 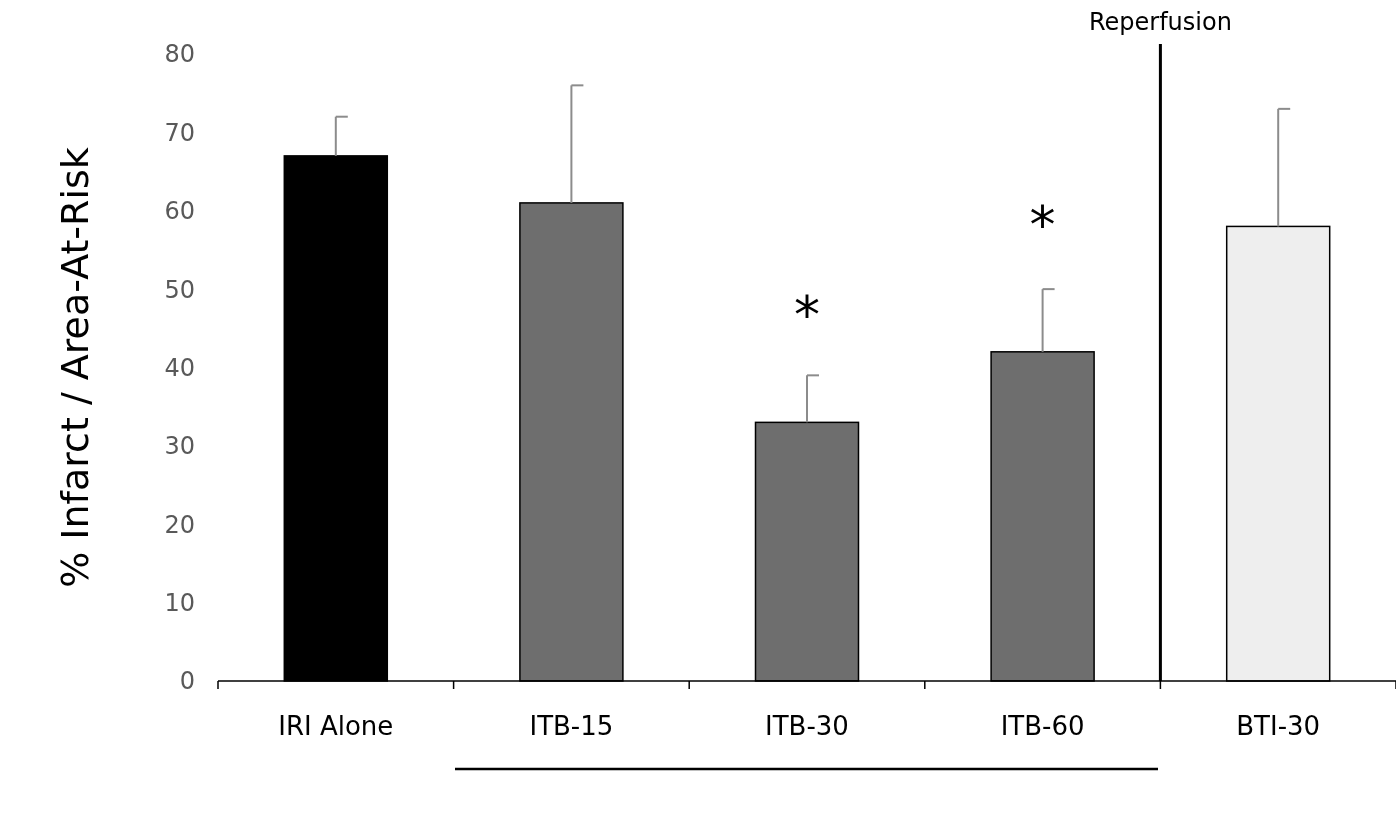 I want to click on x-tick-label: ITB-60, so click(x=1042, y=726).